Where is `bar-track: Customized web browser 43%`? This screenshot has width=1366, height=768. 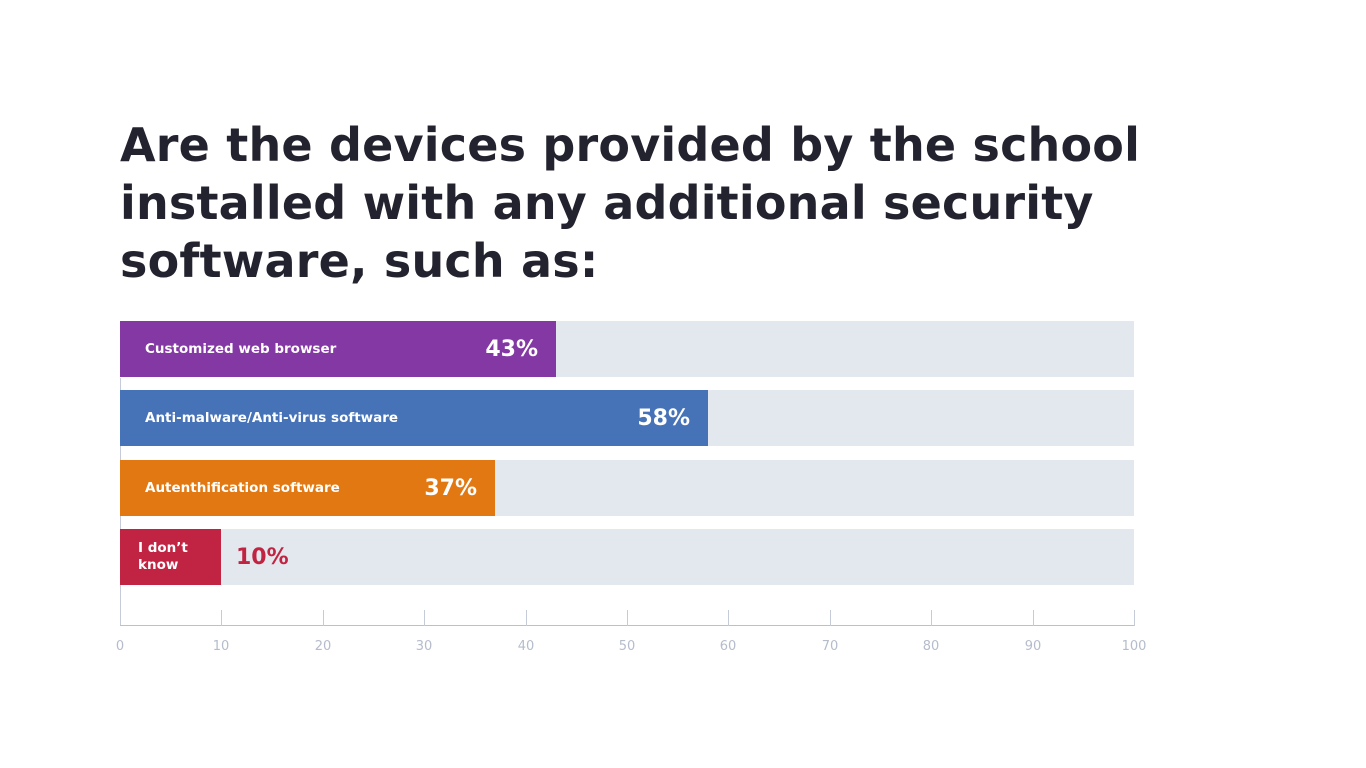 bar-track: Customized web browser 43% is located at coordinates (627, 349).